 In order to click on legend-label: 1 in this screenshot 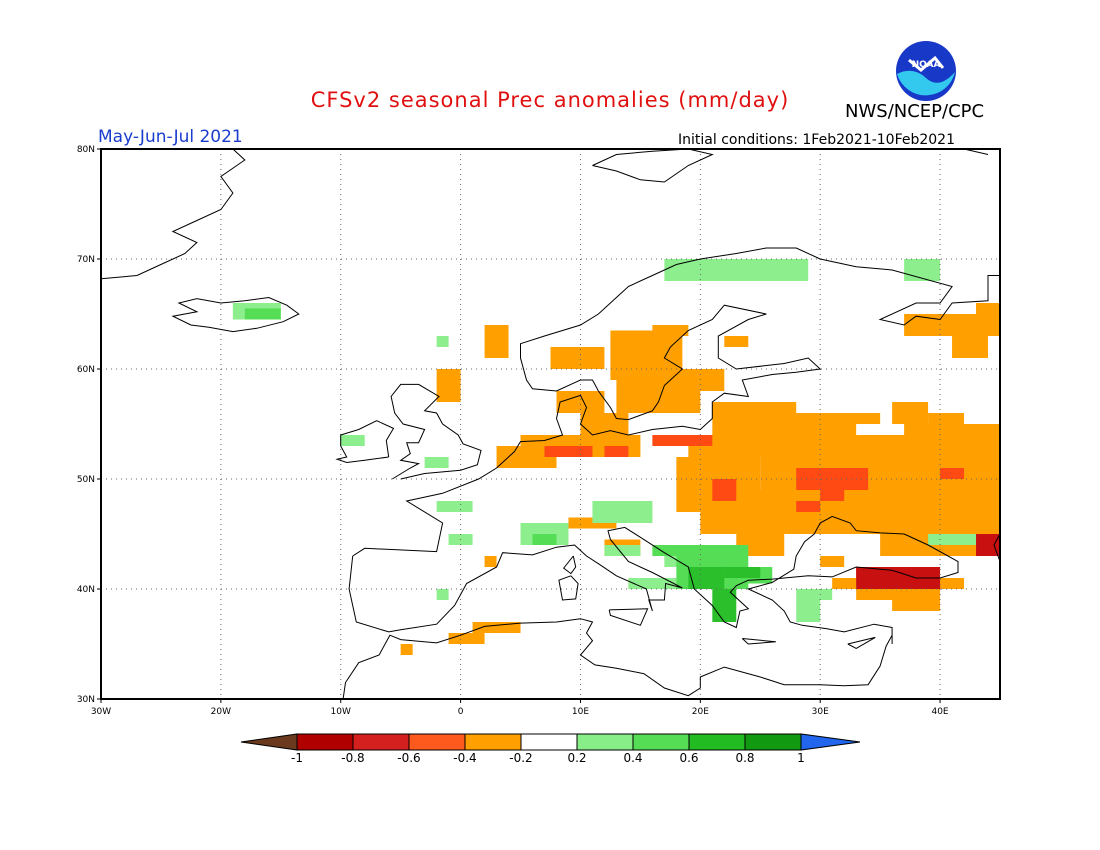, I will do `click(801, 758)`.